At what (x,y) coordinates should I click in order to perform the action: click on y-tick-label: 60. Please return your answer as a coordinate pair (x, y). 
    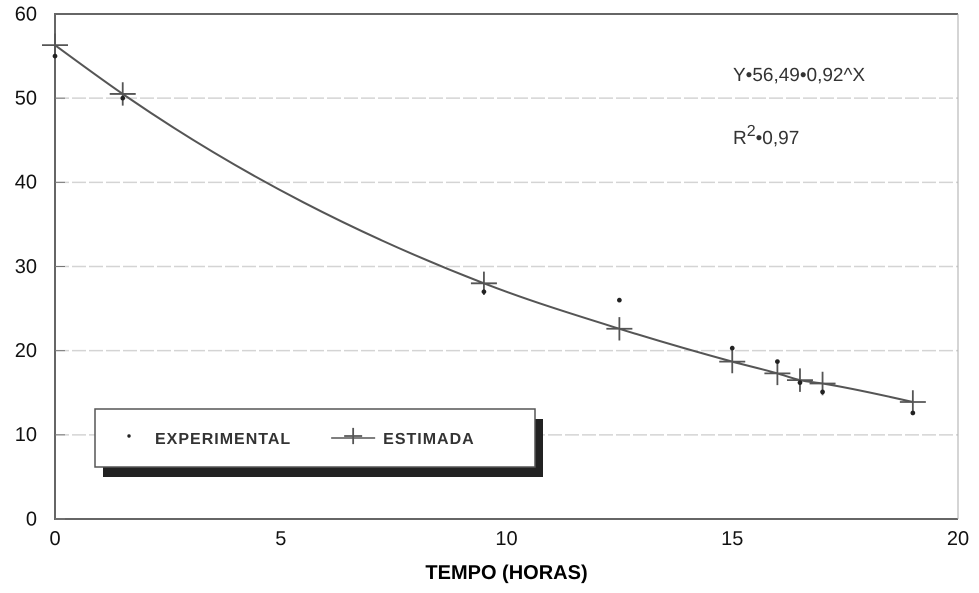
    Looking at the image, I should click on (25, 14).